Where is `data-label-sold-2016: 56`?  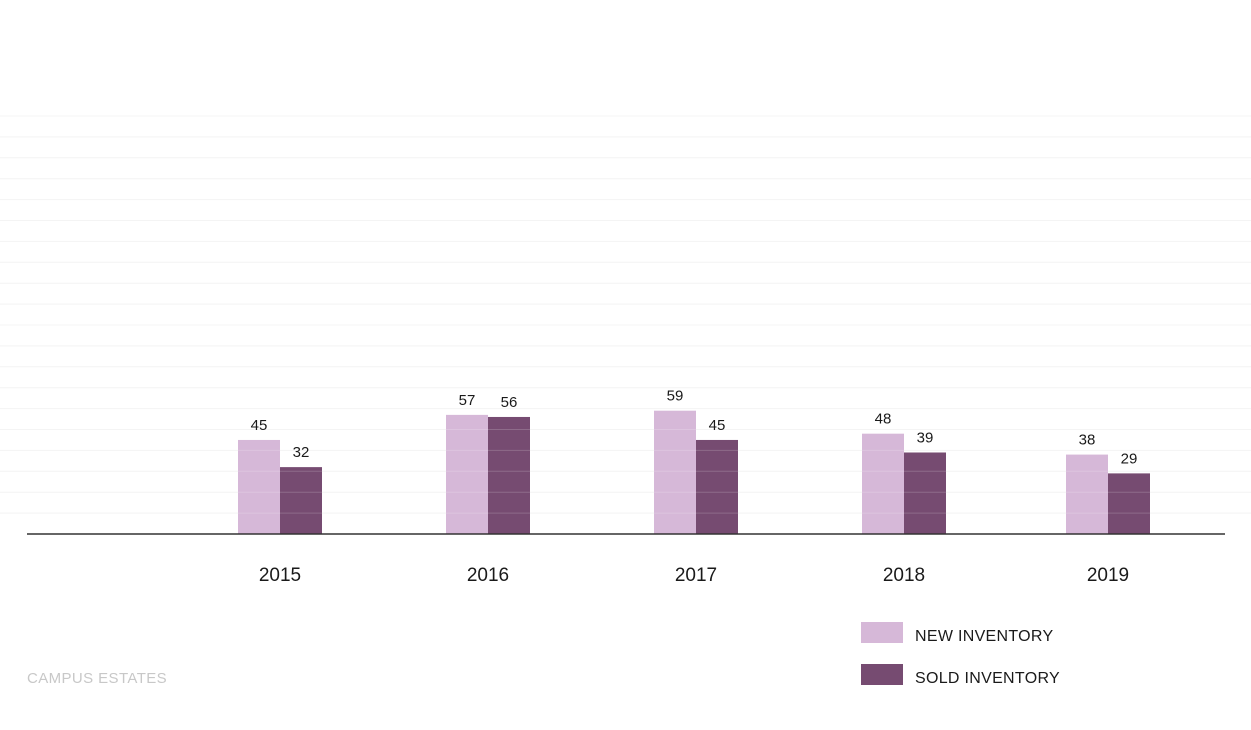 data-label-sold-2016: 56 is located at coordinates (509, 402).